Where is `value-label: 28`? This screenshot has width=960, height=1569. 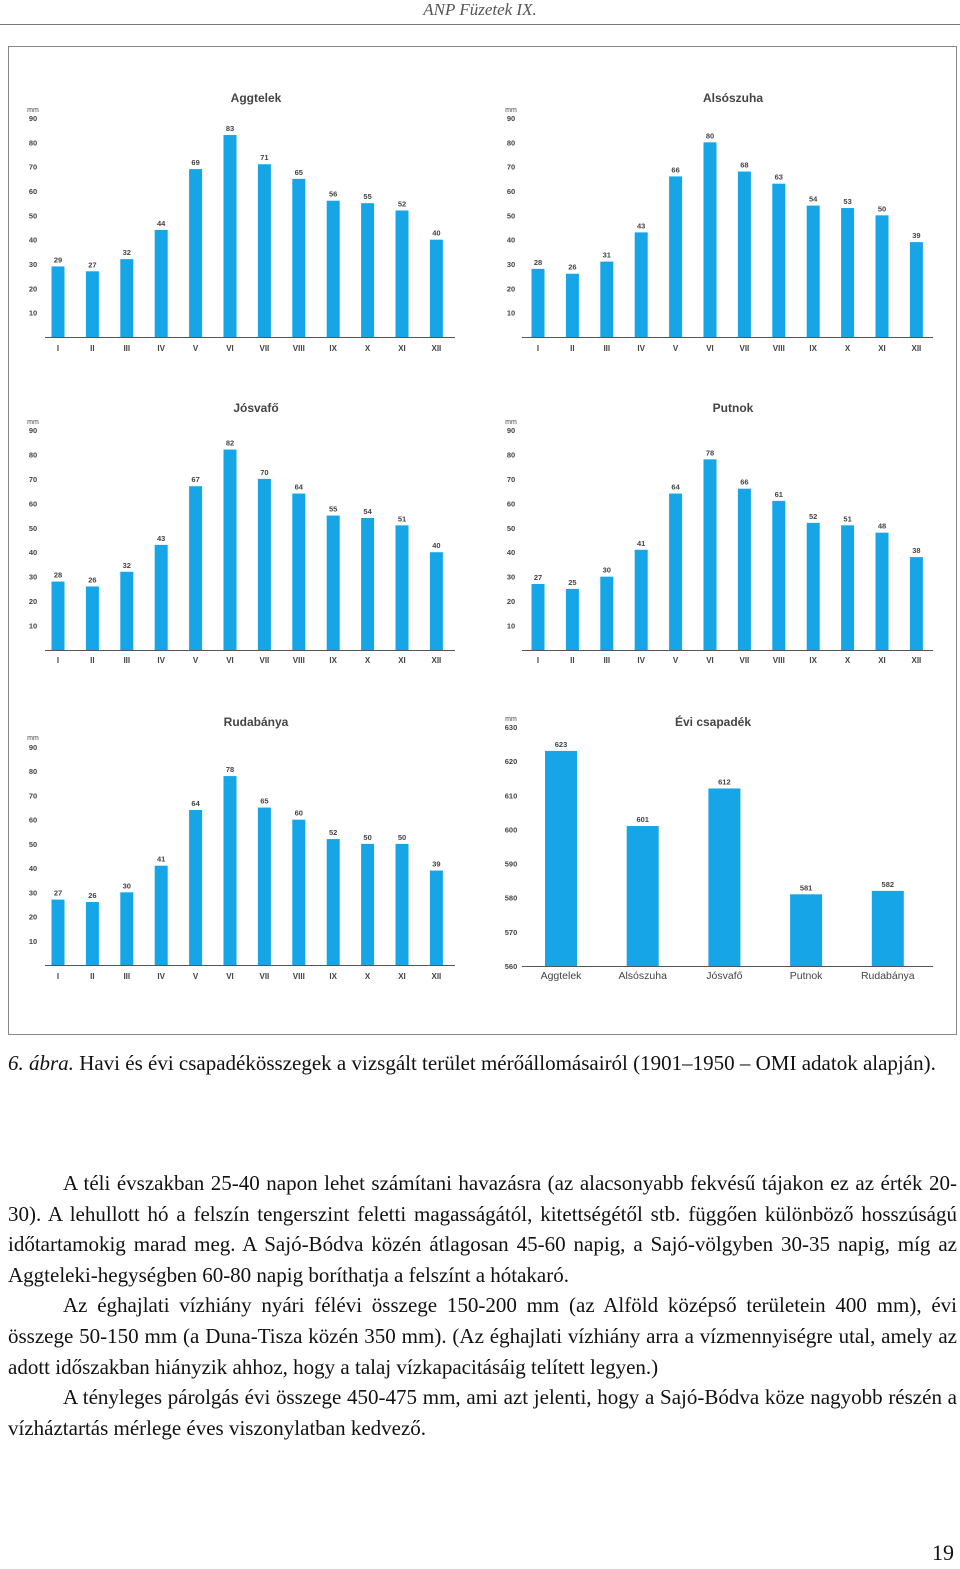 value-label: 28 is located at coordinates (538, 262).